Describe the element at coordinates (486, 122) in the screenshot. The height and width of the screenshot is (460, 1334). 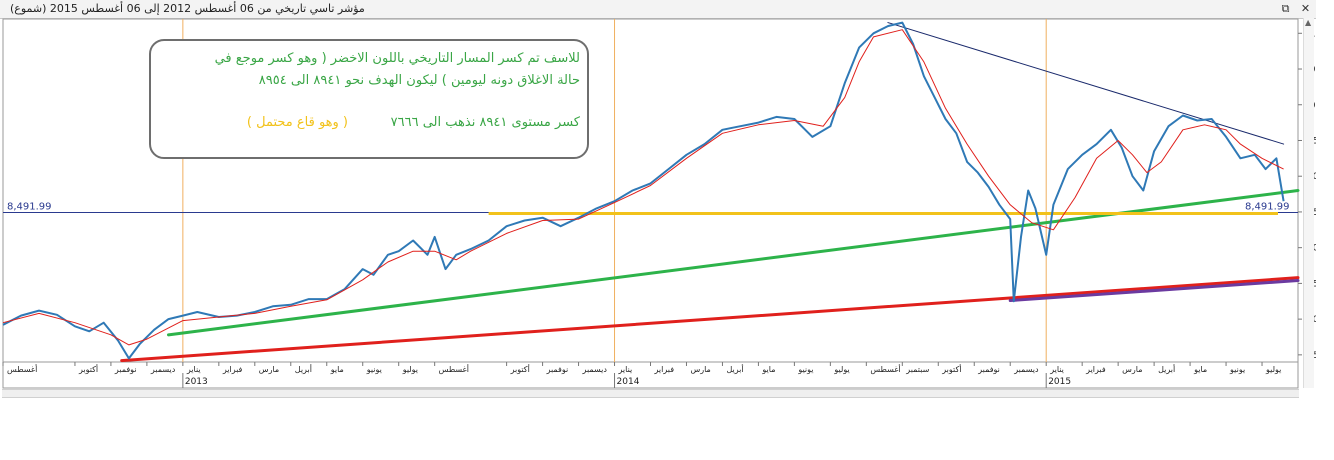
I see `annotation-line-3: كسر مستوى ٨٩٤١ نذهب الى ٧٦٦٦` at that location.